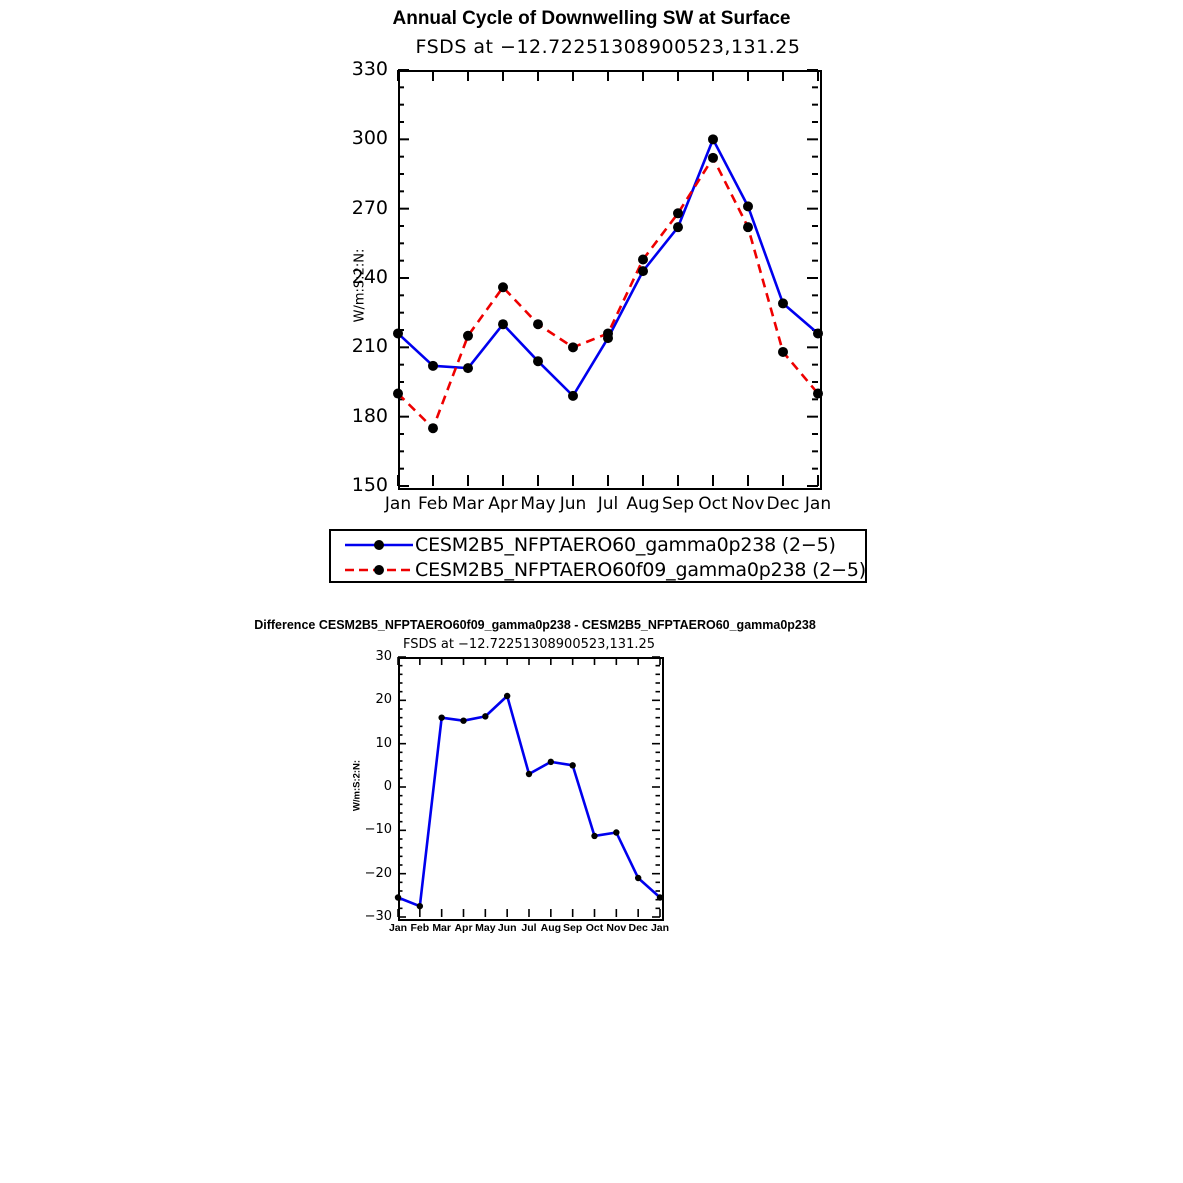 This screenshot has width=1183, height=1183. Describe the element at coordinates (678, 504) in the screenshot. I see `main-x-tick-8: Sep` at that location.